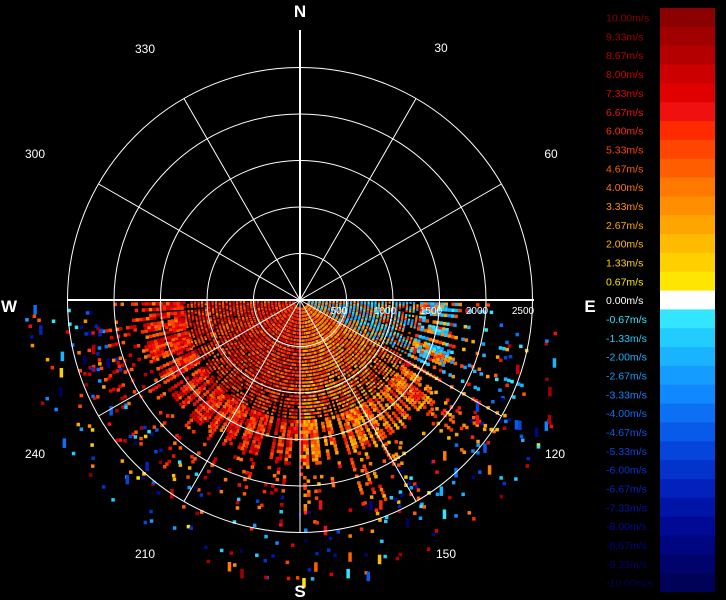 The height and width of the screenshot is (600, 726). I want to click on legend-label: -6.67m/s, so click(626, 490).